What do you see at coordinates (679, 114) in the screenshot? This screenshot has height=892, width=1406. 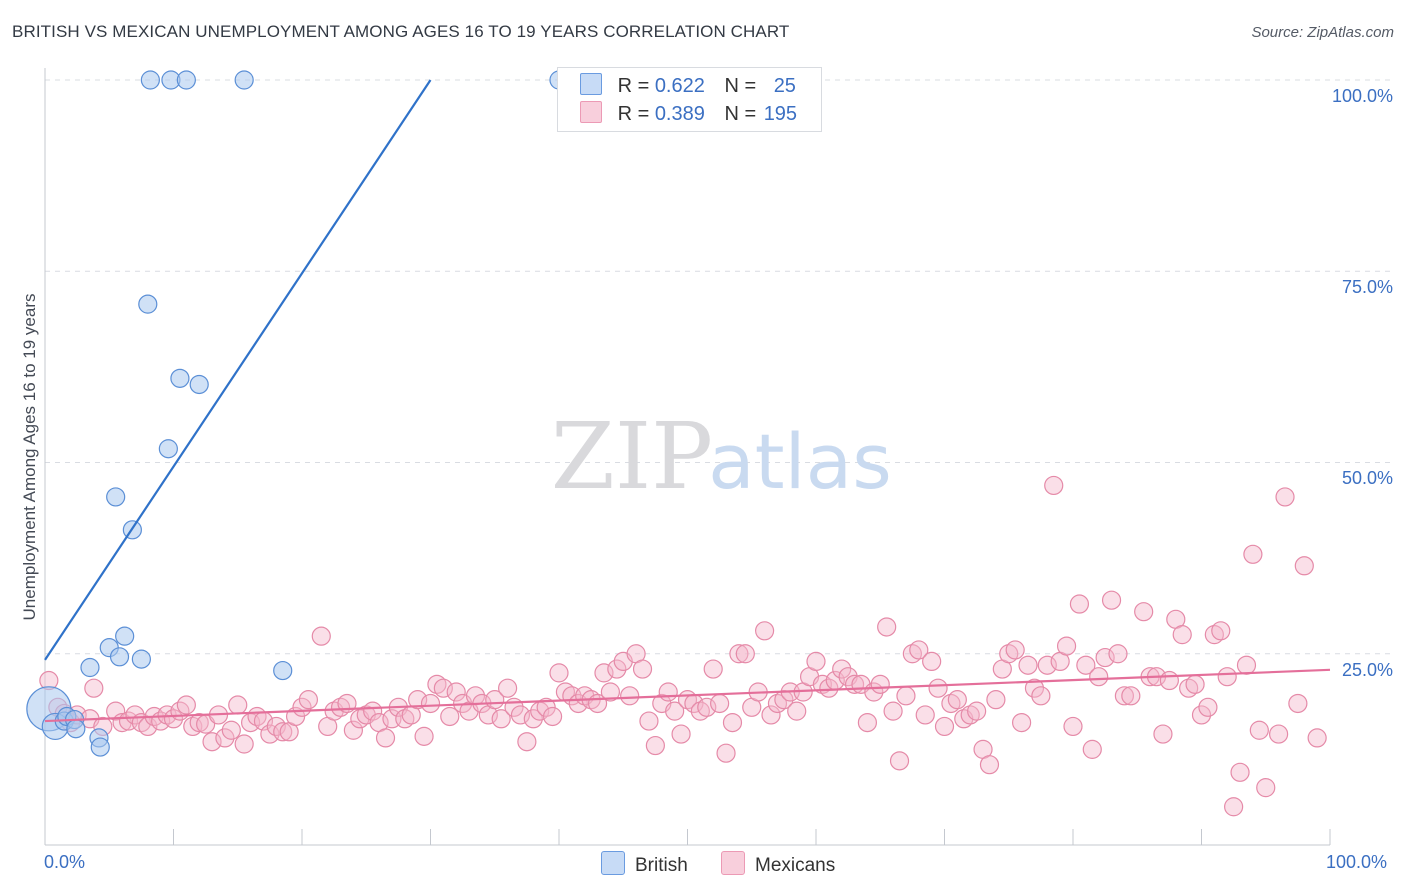 I see `legend-r-value: 0.389` at bounding box center [679, 114].